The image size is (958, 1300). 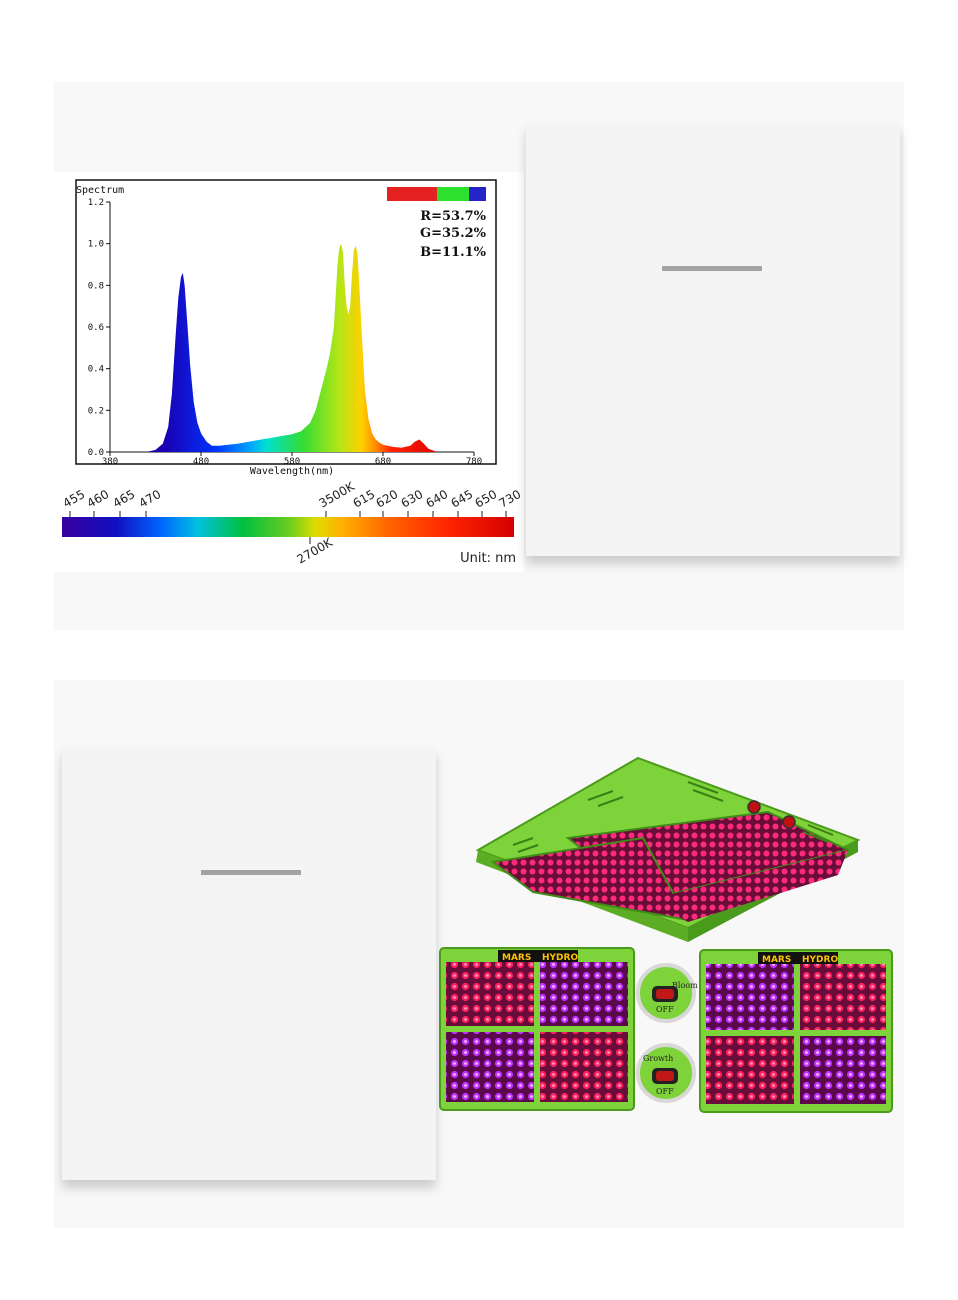 I want to click on legend-b: B=11.1%, so click(x=453, y=252).